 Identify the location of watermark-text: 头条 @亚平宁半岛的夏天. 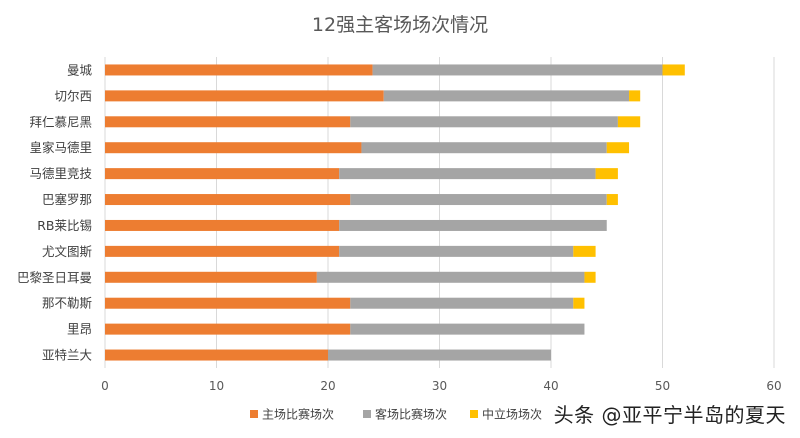
(669, 415).